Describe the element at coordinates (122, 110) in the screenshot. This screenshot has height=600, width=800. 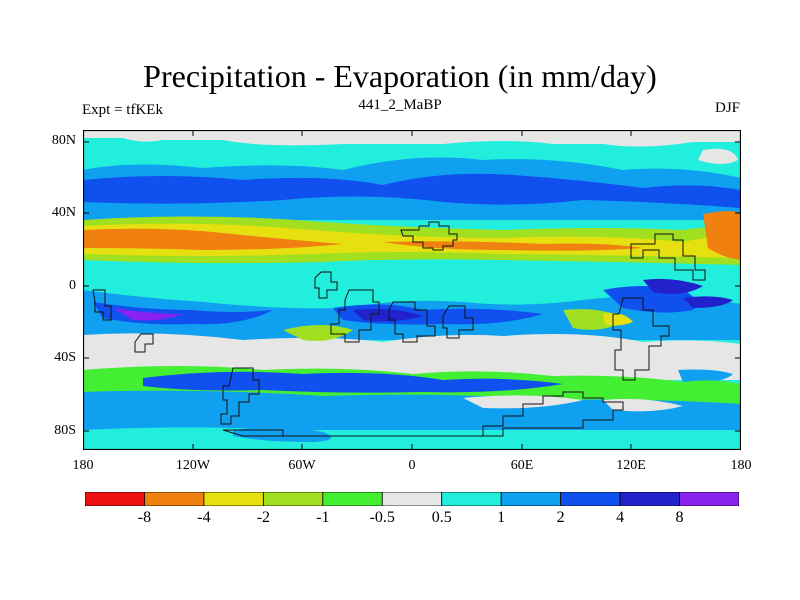
I see `experiment-label: Expt = tfKEk` at that location.